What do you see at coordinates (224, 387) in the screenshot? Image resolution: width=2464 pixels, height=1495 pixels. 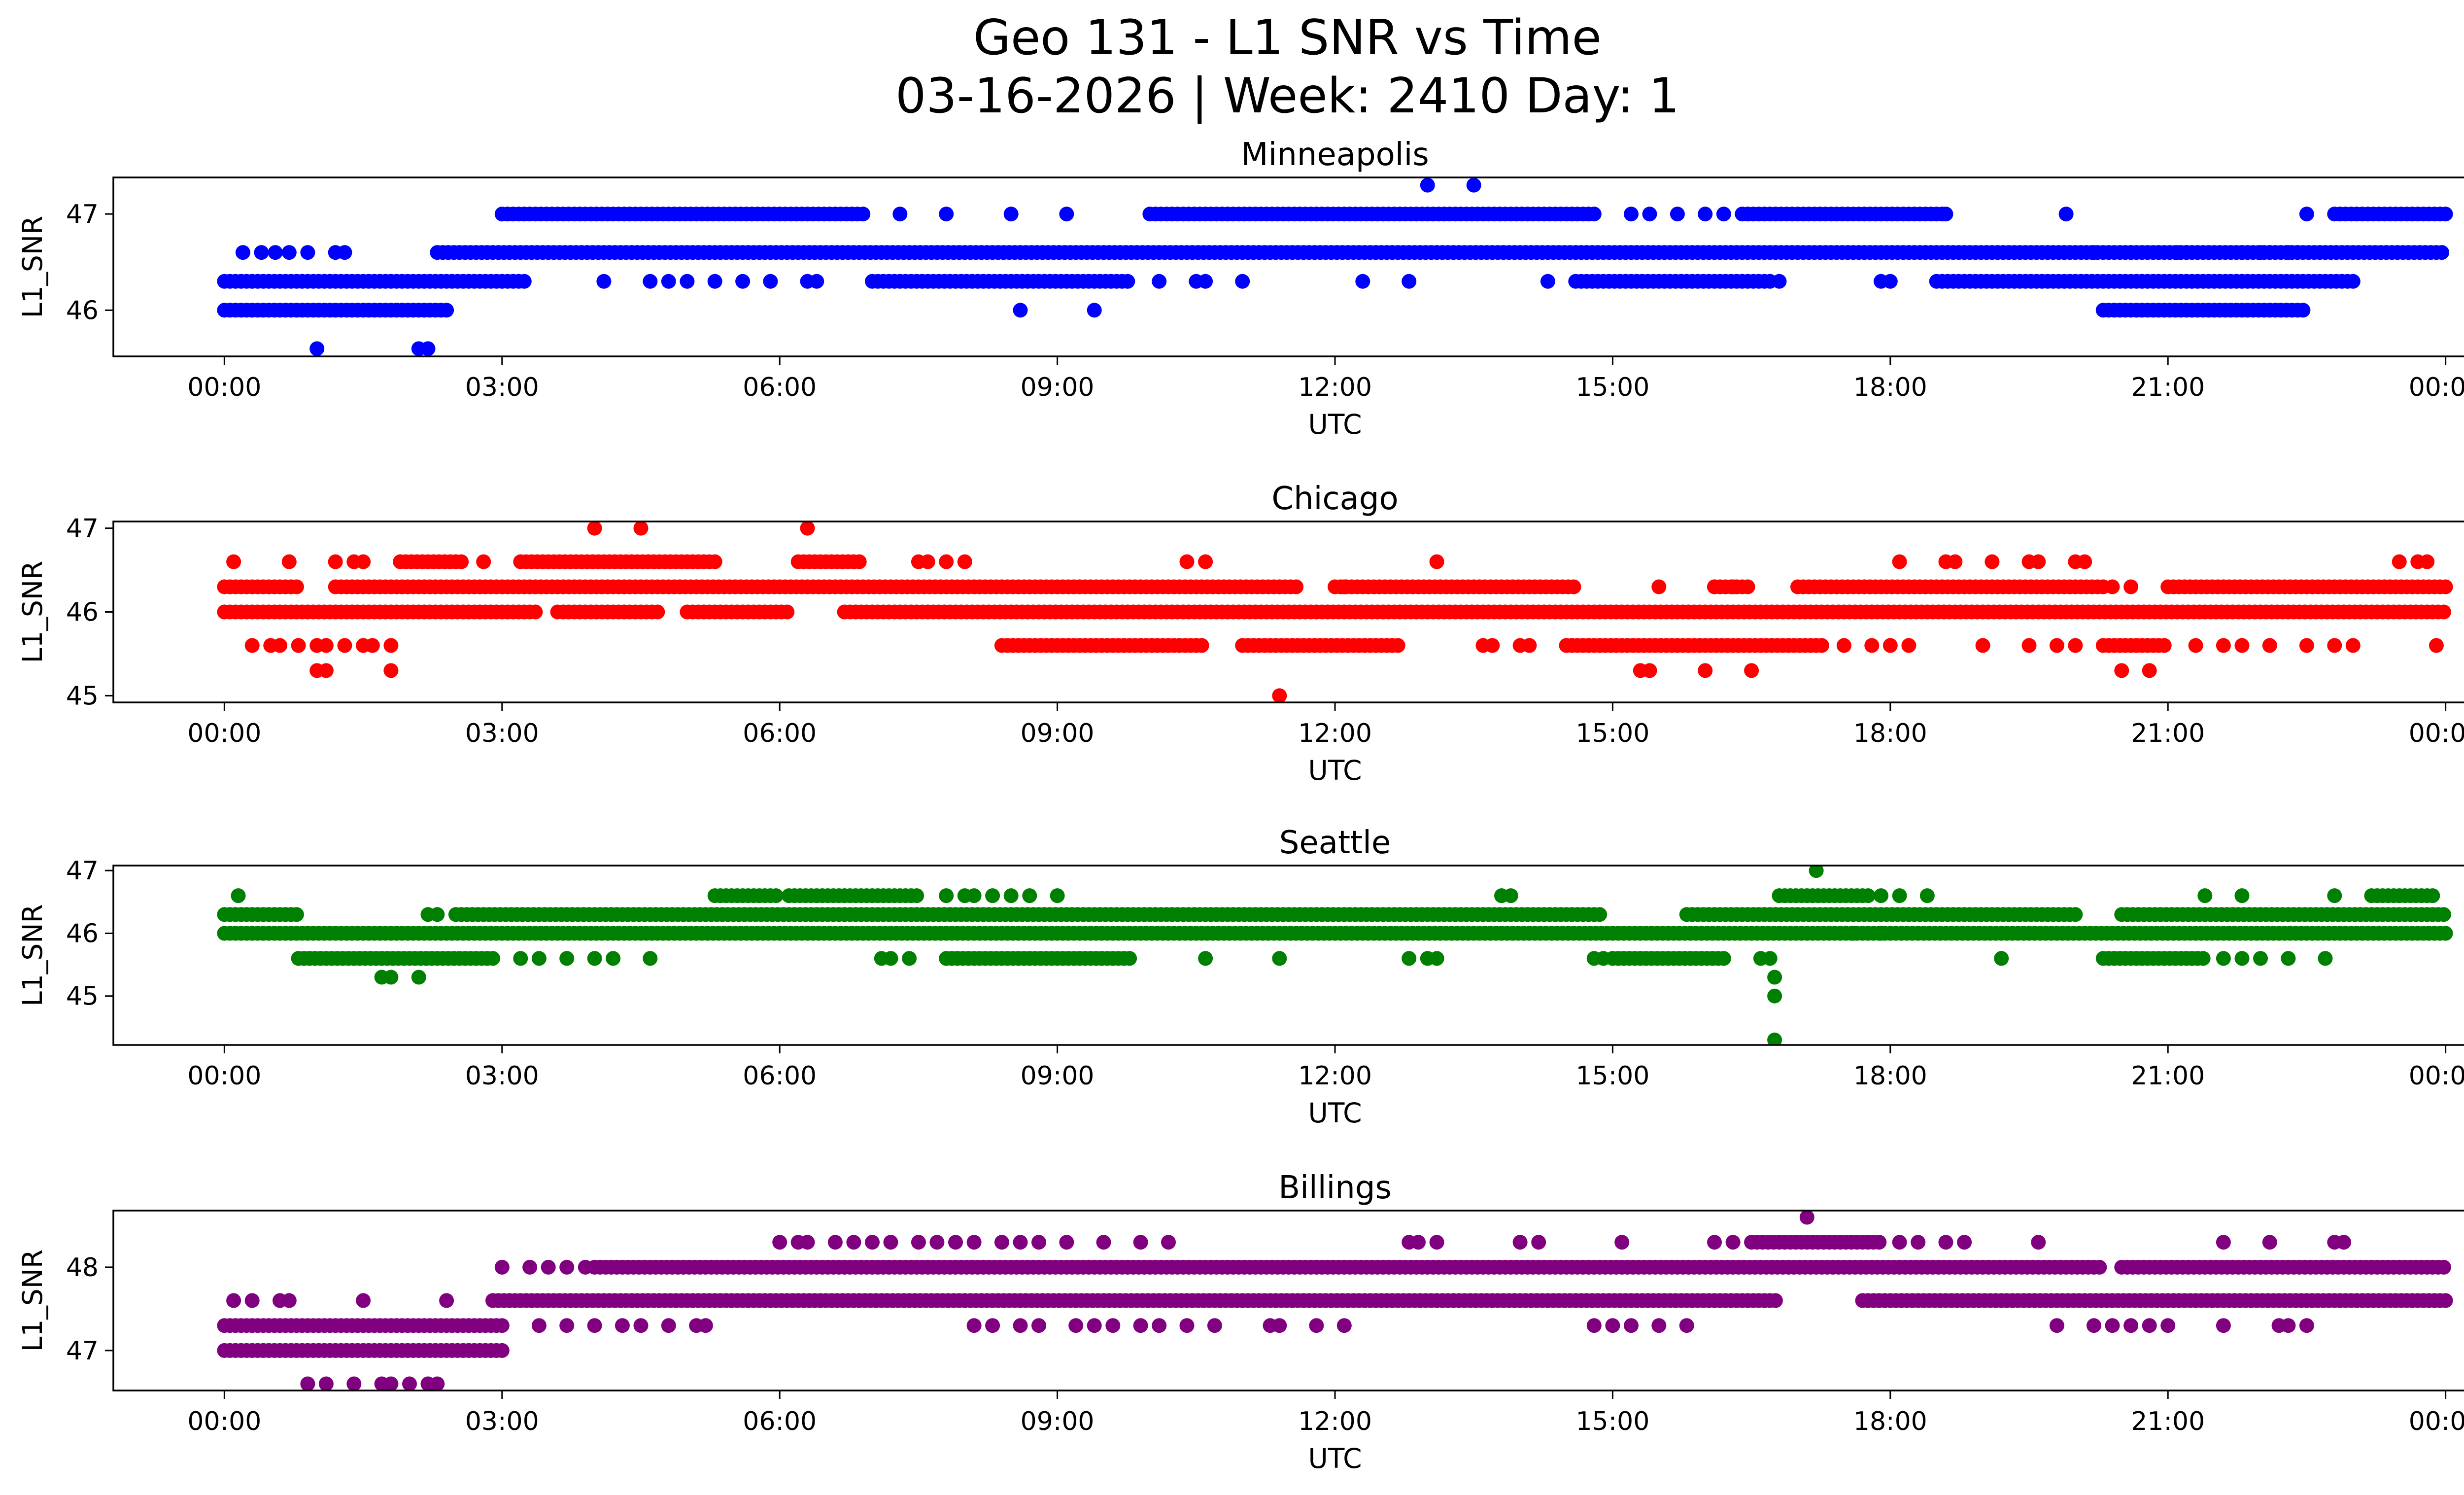 I see `x-tick-label: 00:00` at bounding box center [224, 387].